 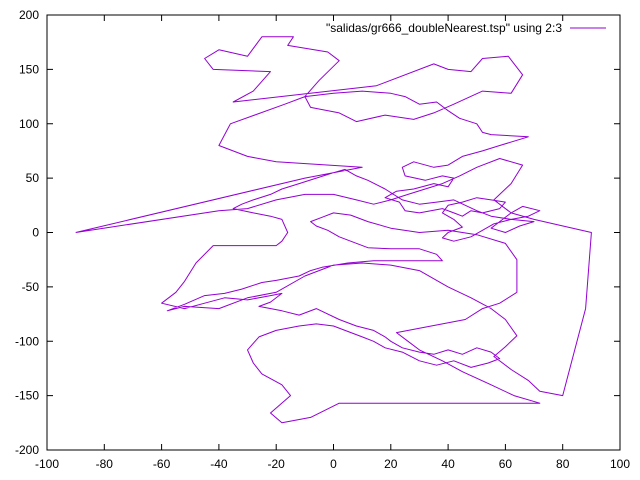 What do you see at coordinates (33, 178) in the screenshot?
I see `y-tick-label: 50` at bounding box center [33, 178].